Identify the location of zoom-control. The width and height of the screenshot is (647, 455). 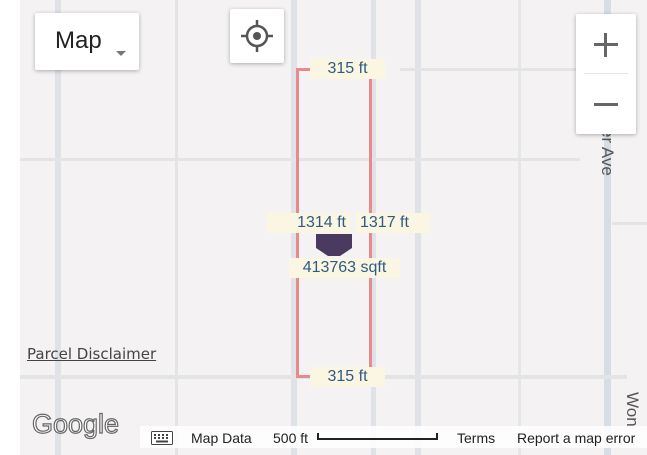
(606, 74).